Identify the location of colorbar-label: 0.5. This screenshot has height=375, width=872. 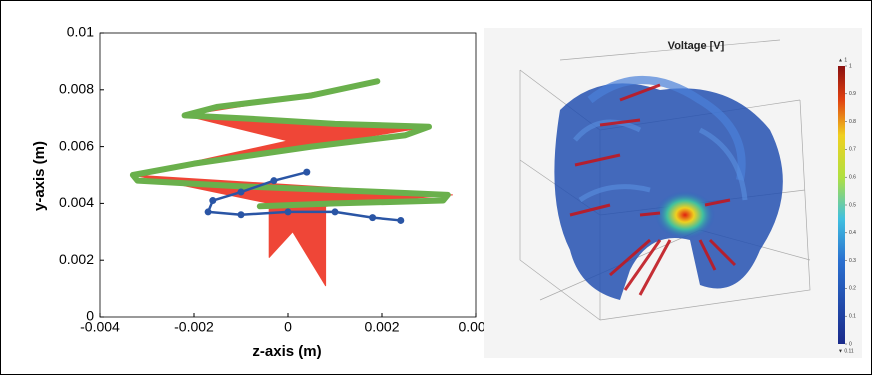
(852, 205).